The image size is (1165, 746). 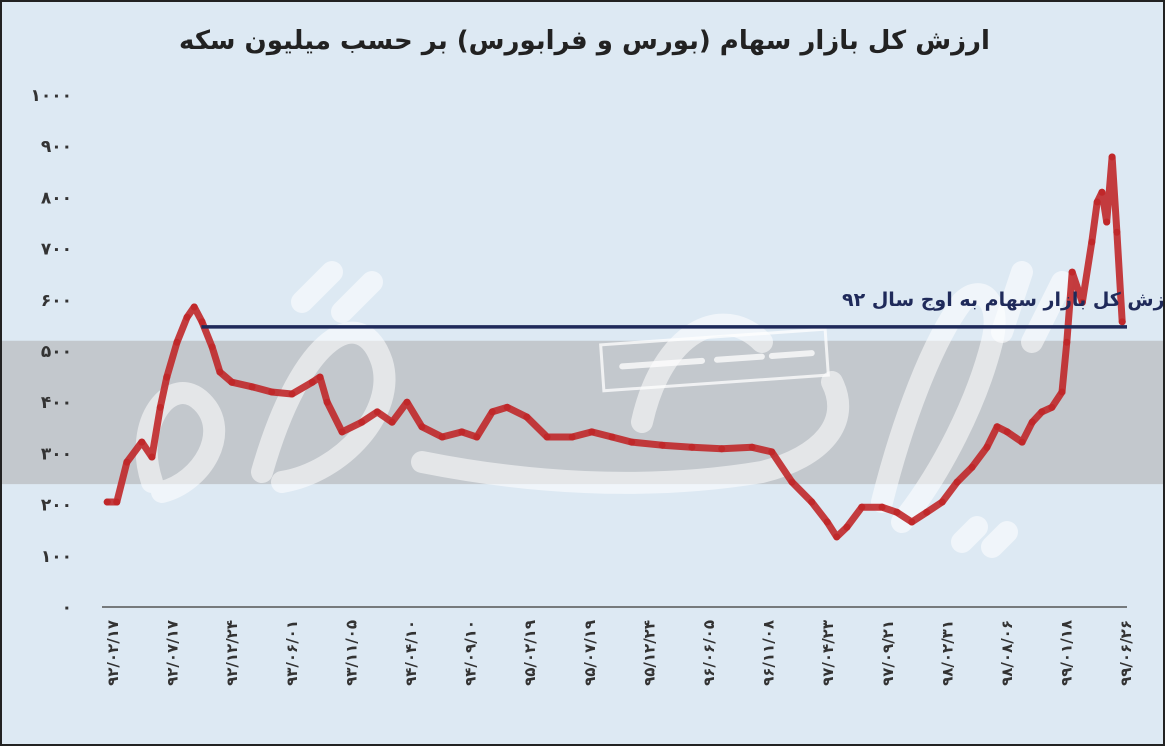 What do you see at coordinates (292, 653) in the screenshot?
I see `x-tick-label: ۹۳/۰۶/۰۱` at bounding box center [292, 653].